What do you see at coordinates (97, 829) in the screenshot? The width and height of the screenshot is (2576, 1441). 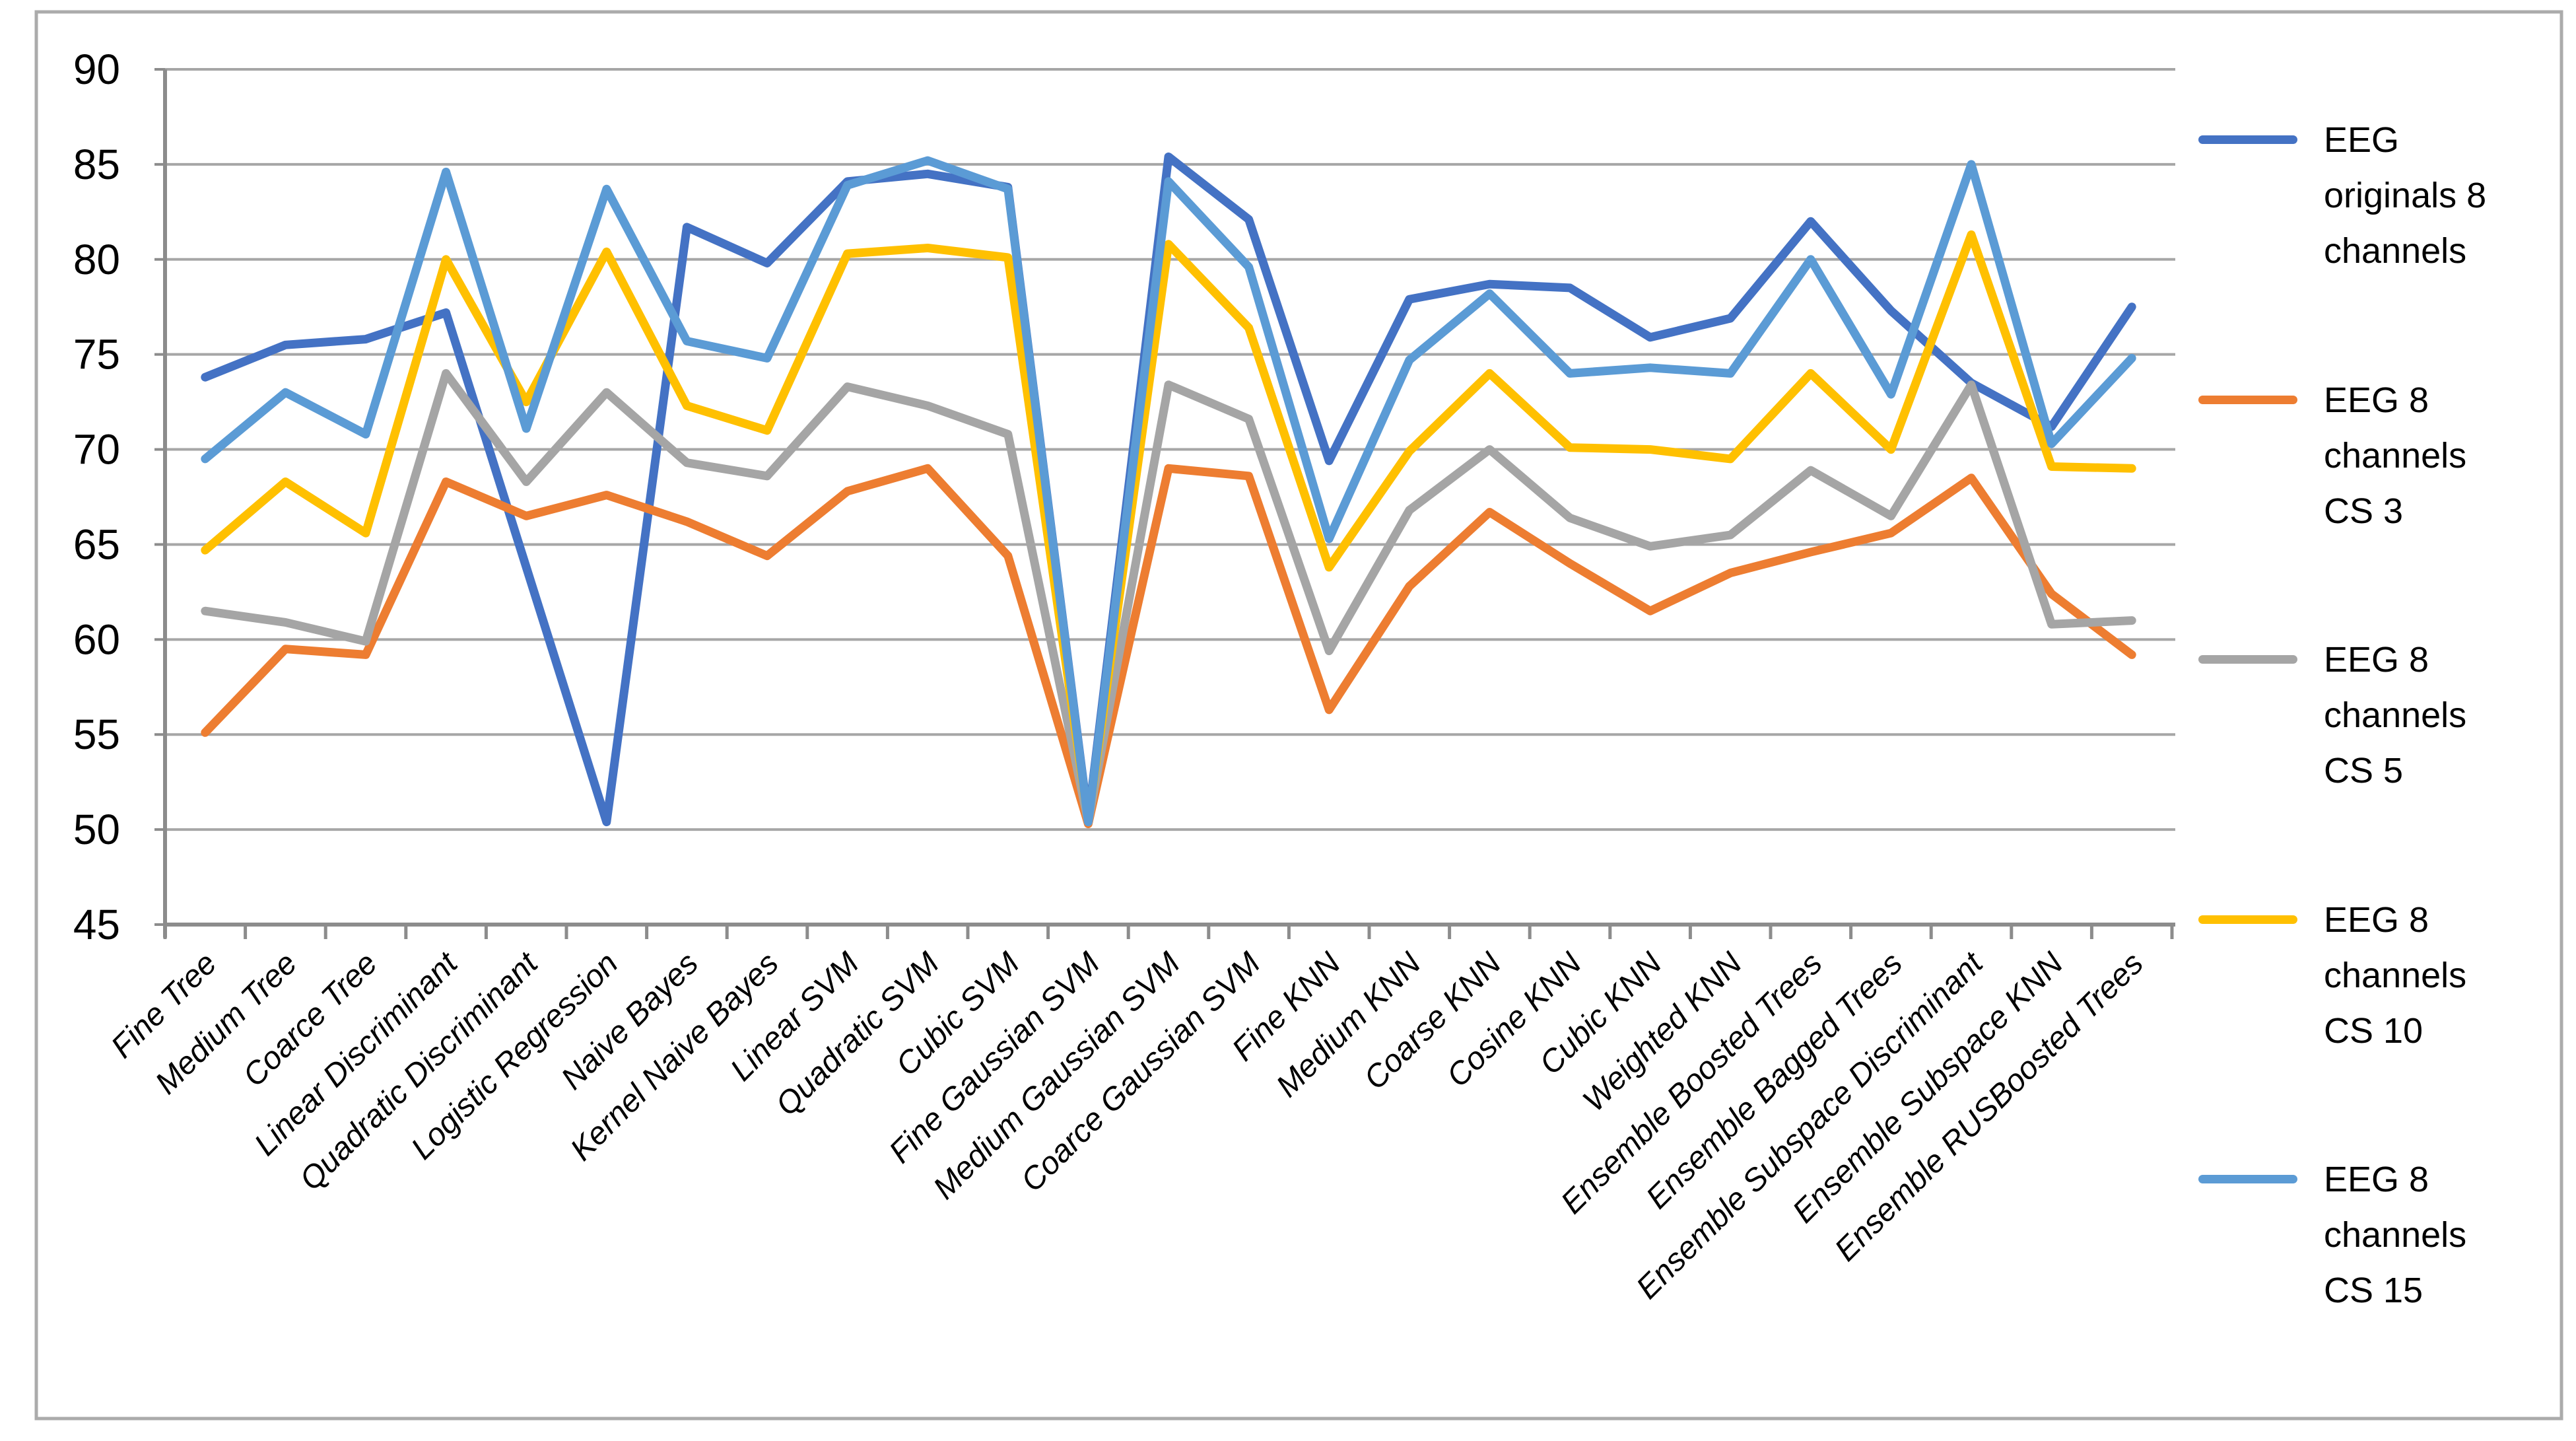 I see `y-axis-label-50: 50` at bounding box center [97, 829].